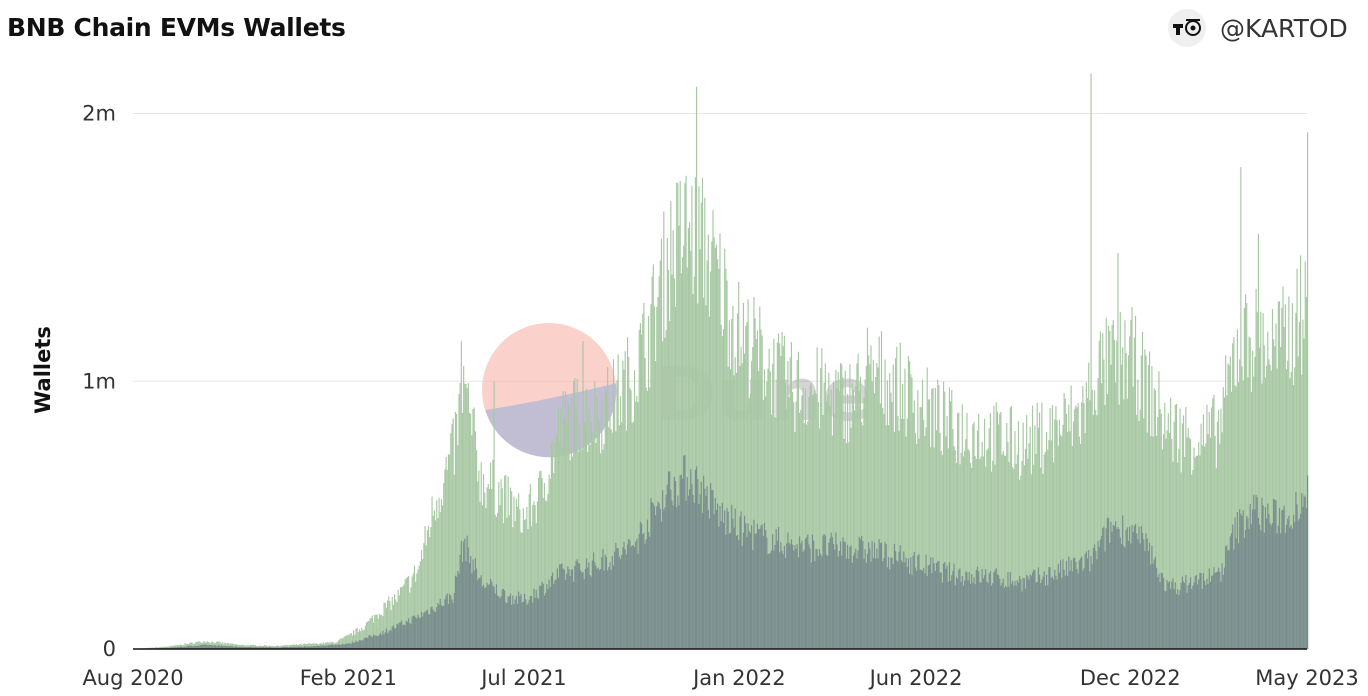 Image resolution: width=1368 pixels, height=696 pixels. I want to click on author-badge: @KARTOD, so click(1268, 28).